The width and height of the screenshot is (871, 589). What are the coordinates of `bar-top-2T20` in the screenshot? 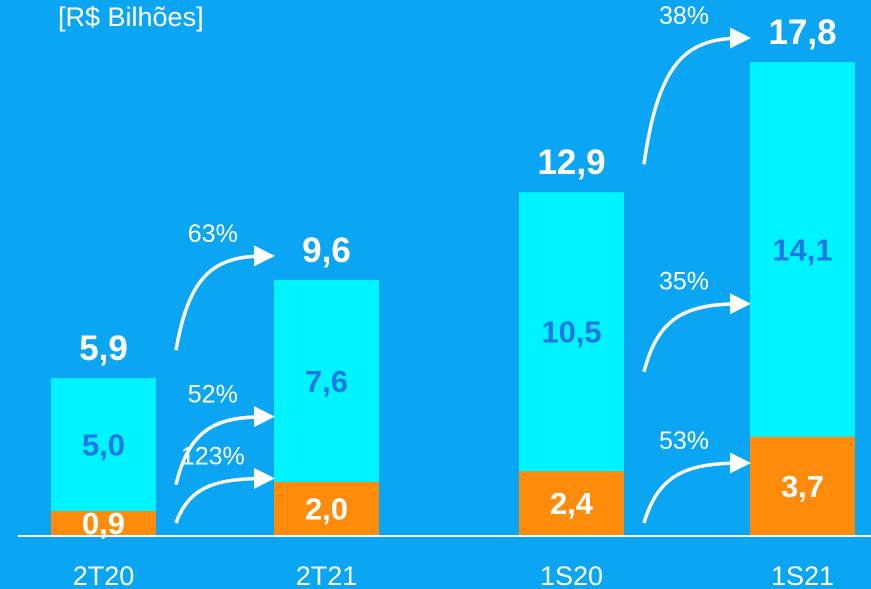 It's located at (103, 445).